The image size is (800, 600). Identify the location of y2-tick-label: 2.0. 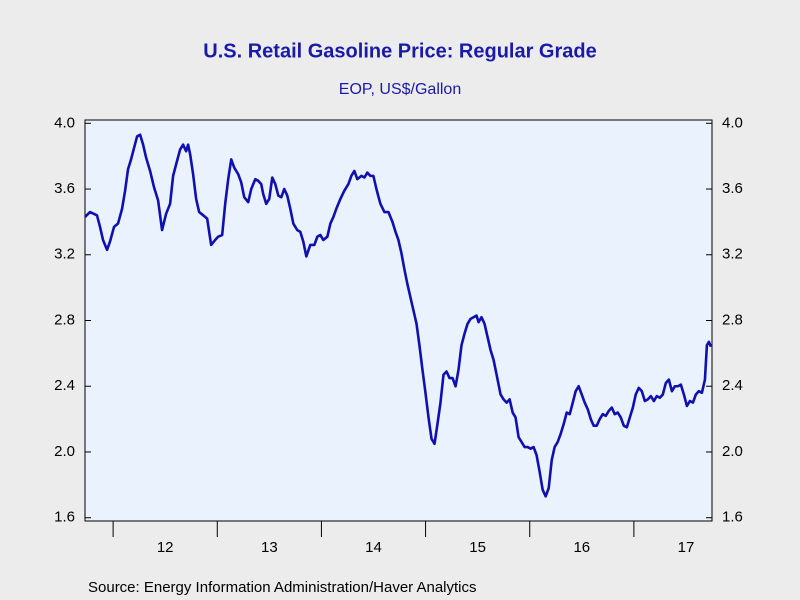
(732, 451).